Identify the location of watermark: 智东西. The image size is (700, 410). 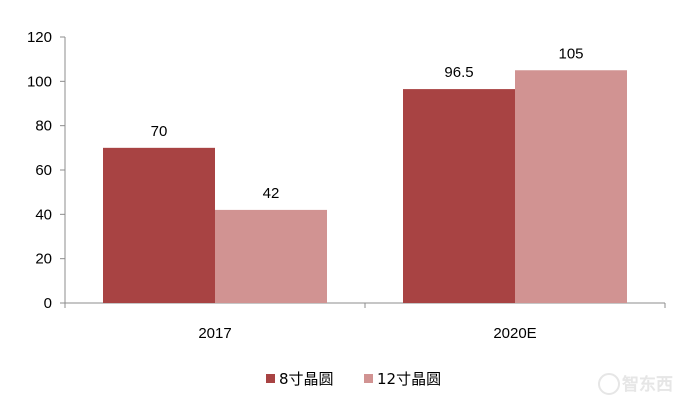
(635, 384).